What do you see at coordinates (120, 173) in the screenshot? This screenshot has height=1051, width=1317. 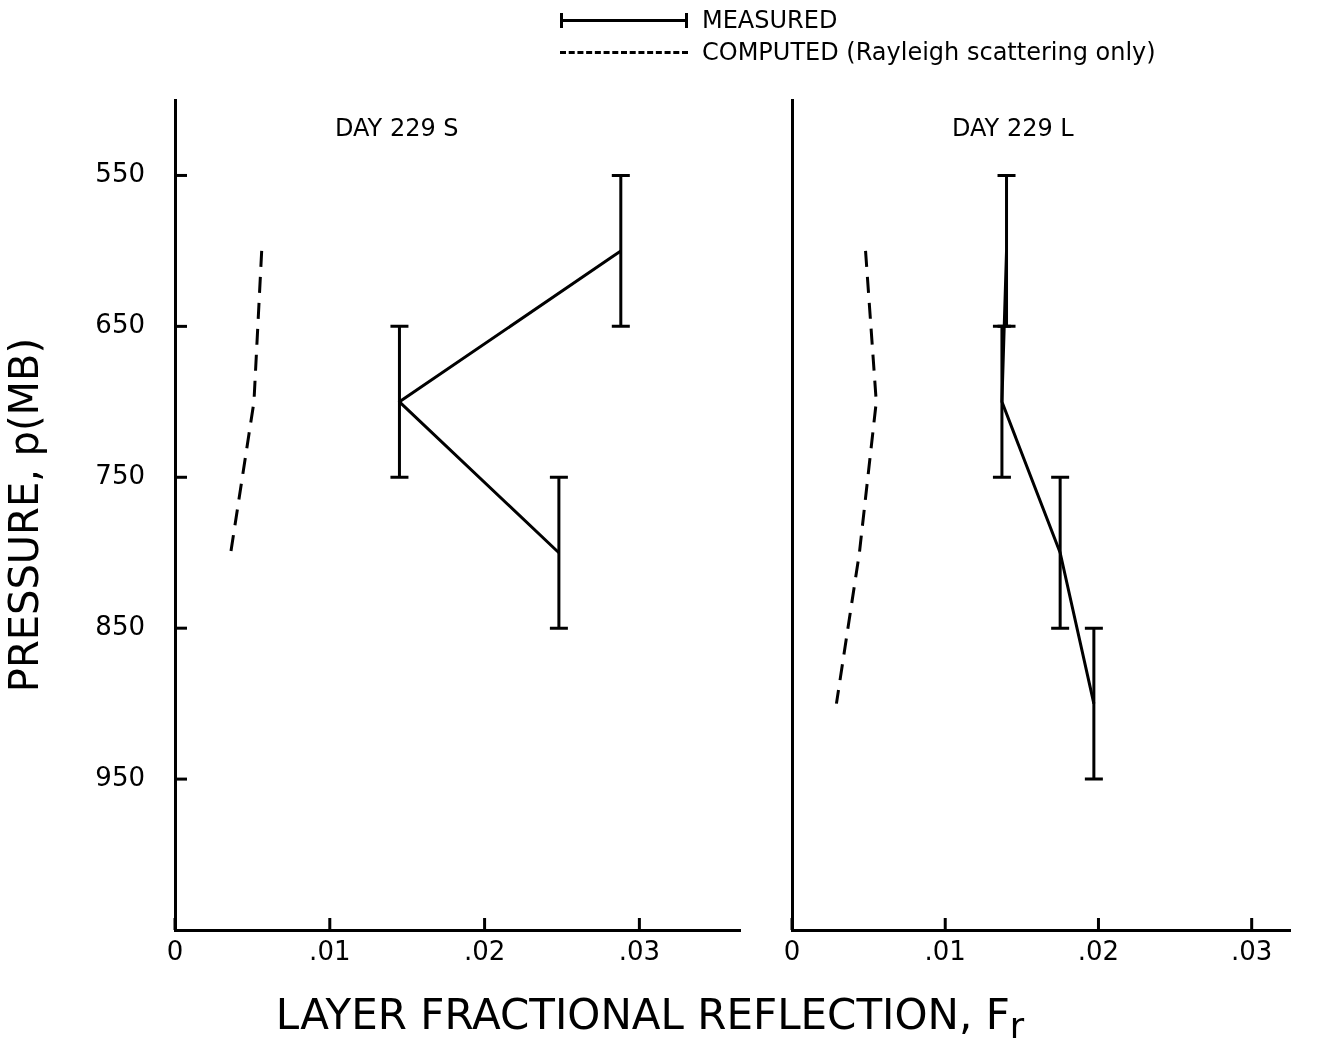 I see `y-tick-label: 550` at bounding box center [120, 173].